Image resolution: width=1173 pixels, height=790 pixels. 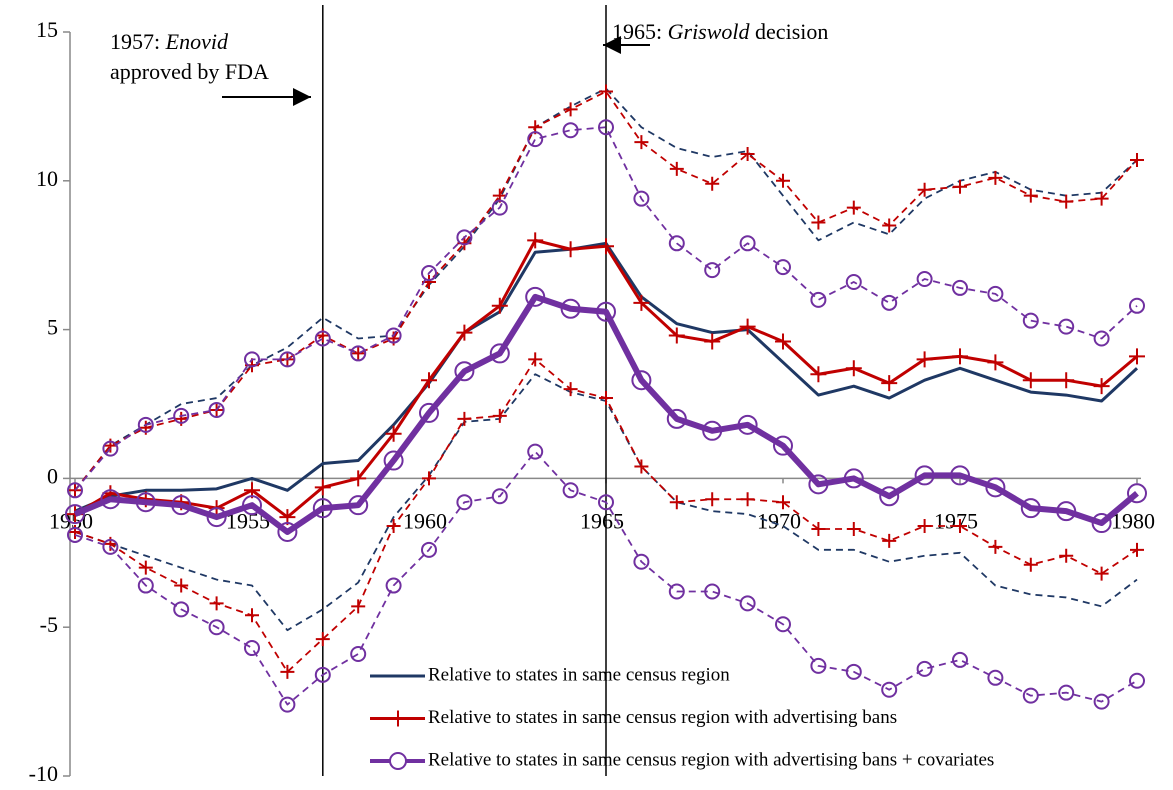 What do you see at coordinates (398, 761) in the screenshot?
I see `legend-marker` at bounding box center [398, 761].